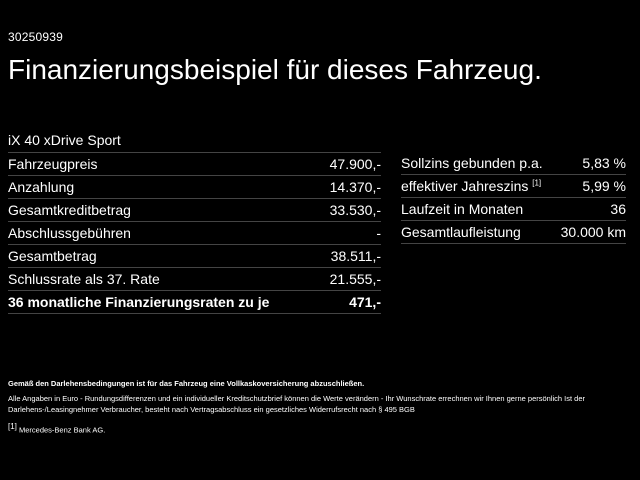 The image size is (640, 480). Describe the element at coordinates (62, 430) in the screenshot. I see `footnote-text: Mercedes-Benz Bank AG.` at that location.